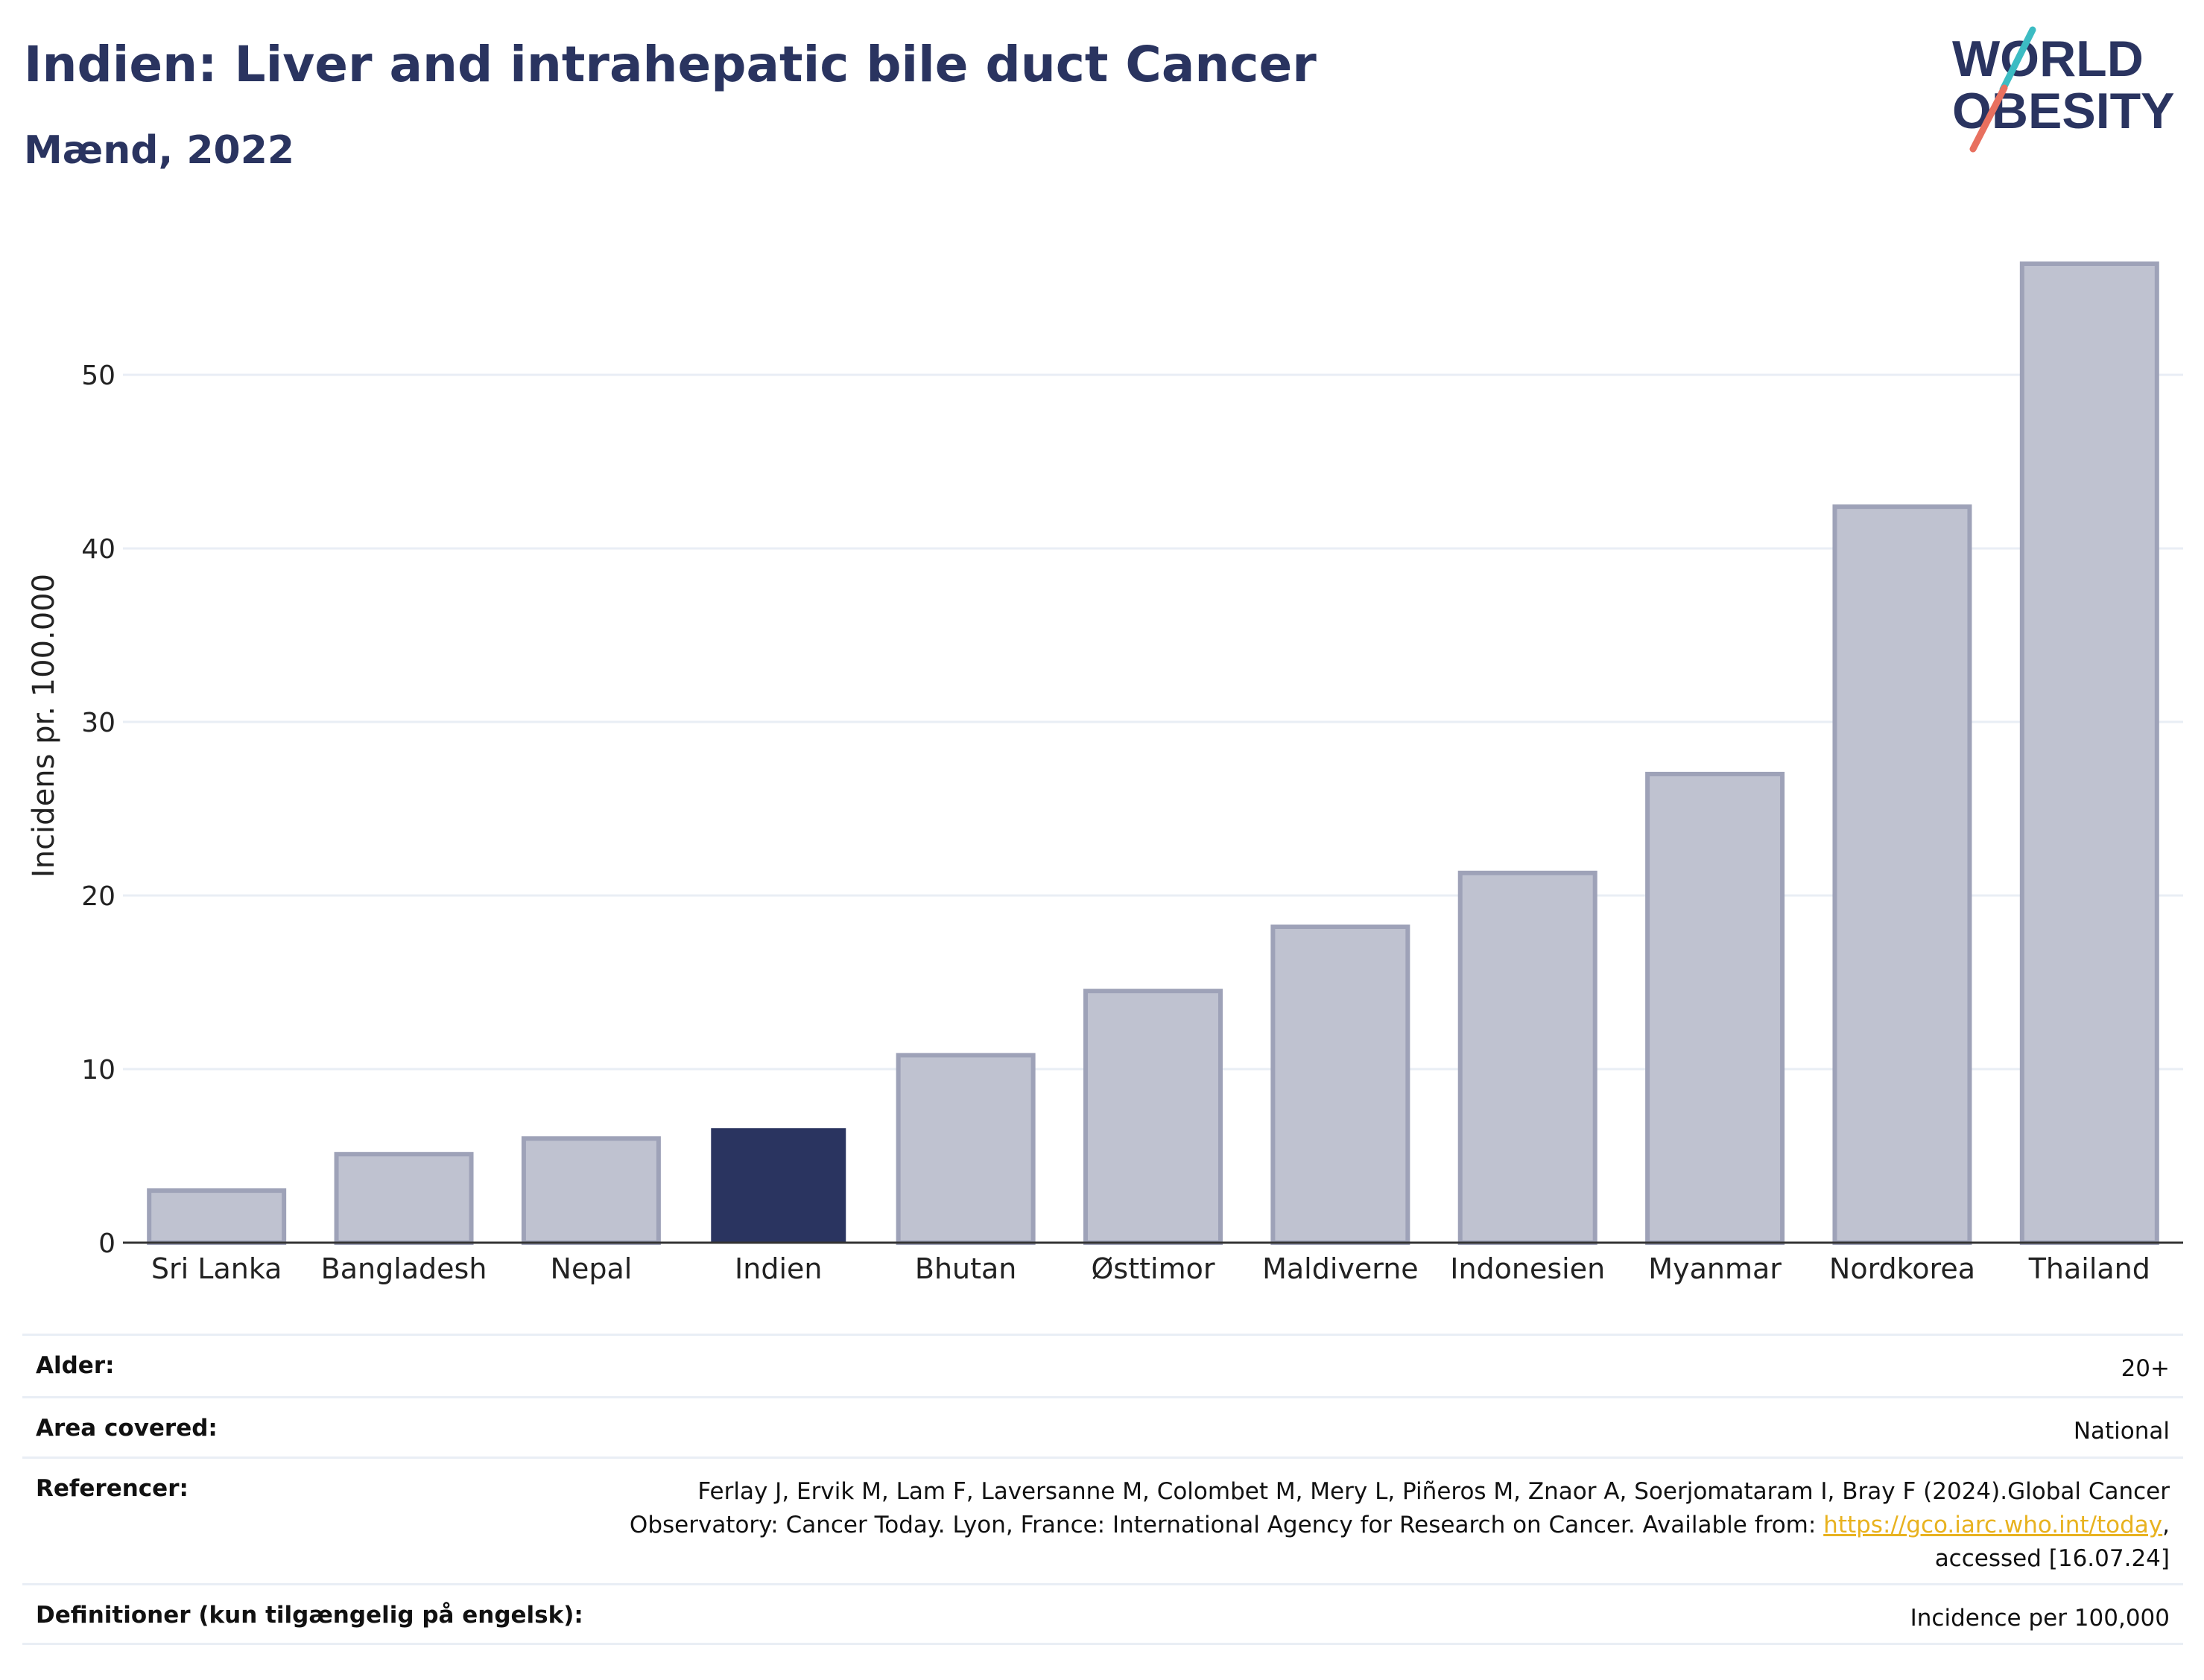 The width and height of the screenshot is (2204, 1680). I want to click on x-tick-label: Nordkorea, so click(1902, 1268).